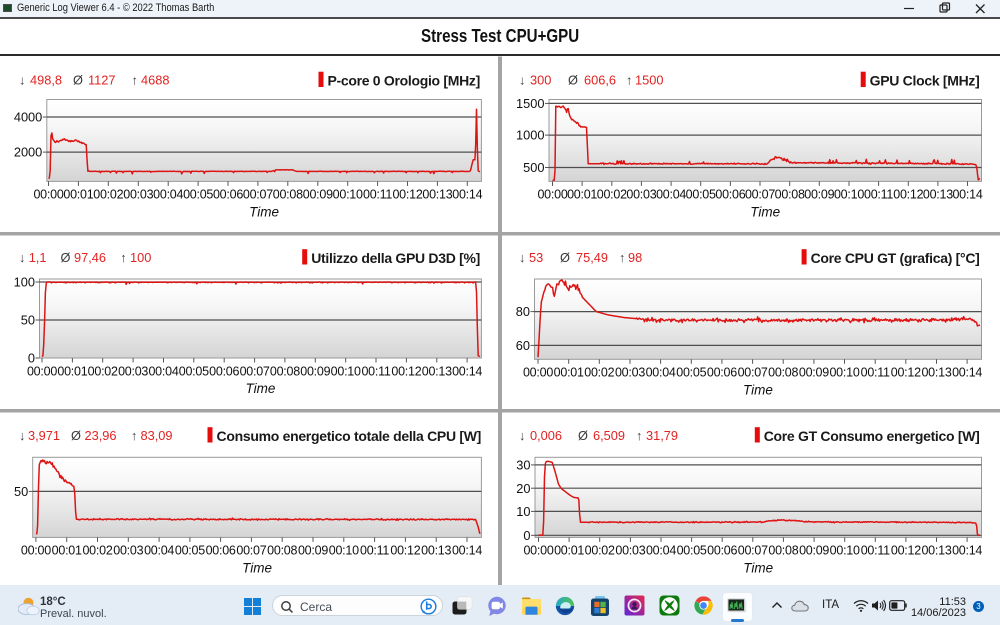 The height and width of the screenshot is (625, 1000). I want to click on svg-text: 53, so click(536, 257).